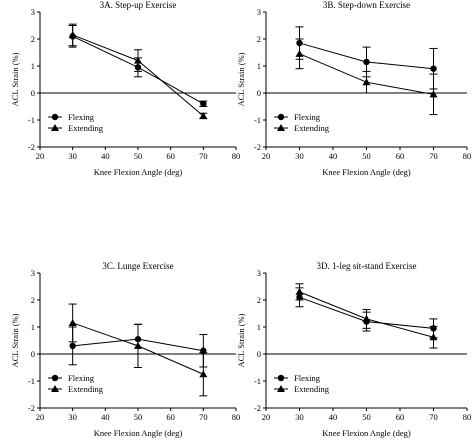 This screenshot has width=474, height=442. What do you see at coordinates (138, 5) in the screenshot?
I see `panel-title: 3A. Step-up Exercise` at bounding box center [138, 5].